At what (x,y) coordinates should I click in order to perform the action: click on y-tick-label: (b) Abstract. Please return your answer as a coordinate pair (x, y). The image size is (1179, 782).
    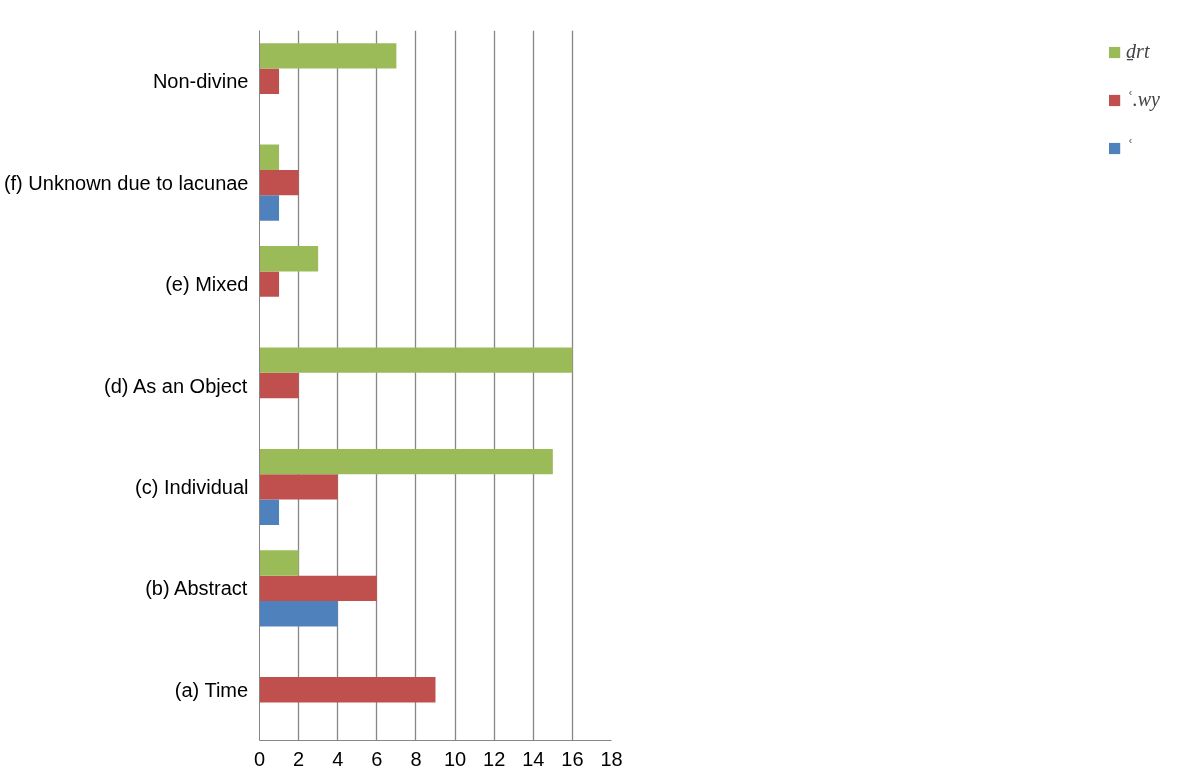
    Looking at the image, I should click on (196, 588).